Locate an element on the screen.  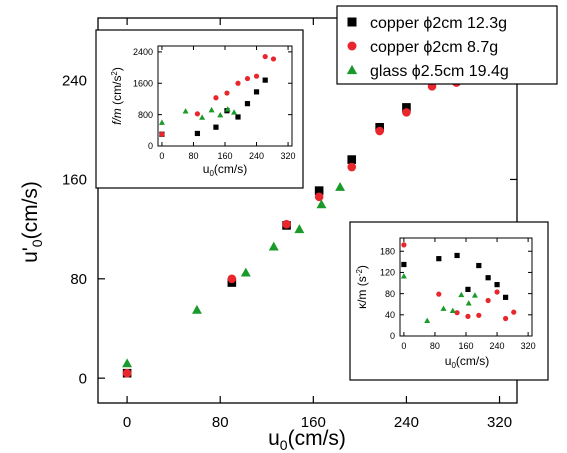
y-tick-label: 2400 is located at coordinates (143, 52).